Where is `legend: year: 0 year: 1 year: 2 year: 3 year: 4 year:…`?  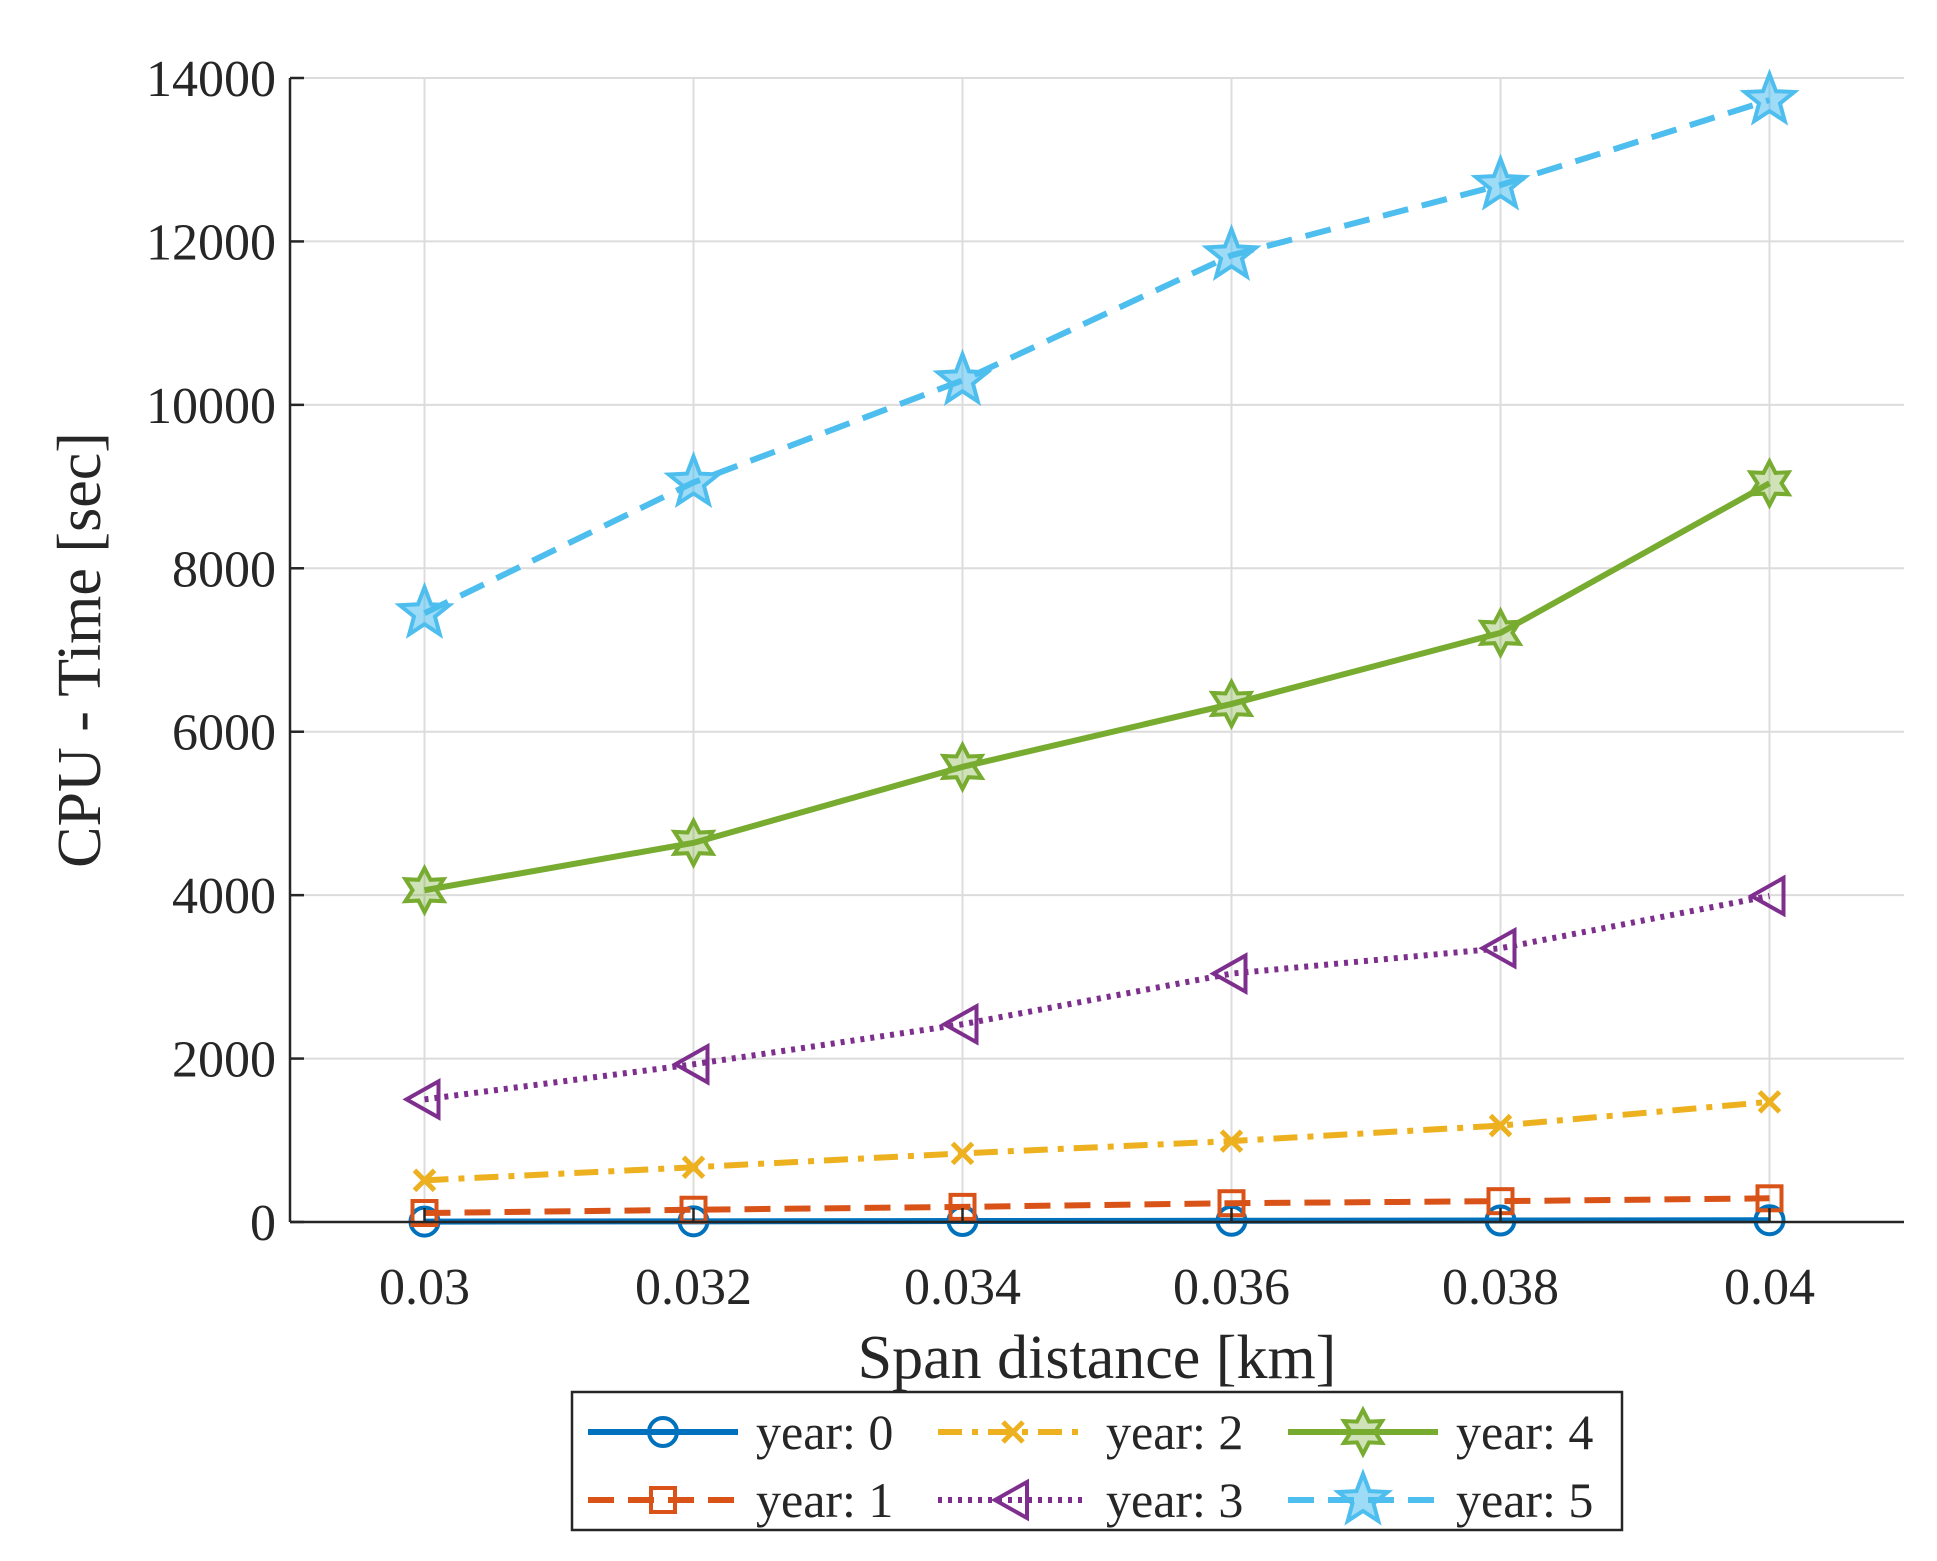
legend: year: 0 year: 1 year: 2 year: 3 year: 4 year:… is located at coordinates (1097, 1461).